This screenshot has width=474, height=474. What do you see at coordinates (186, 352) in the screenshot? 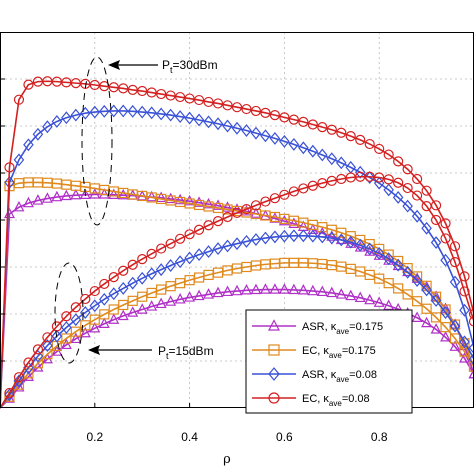
I see `annotation-15dbm-text: Pt=15dBm` at bounding box center [186, 352].